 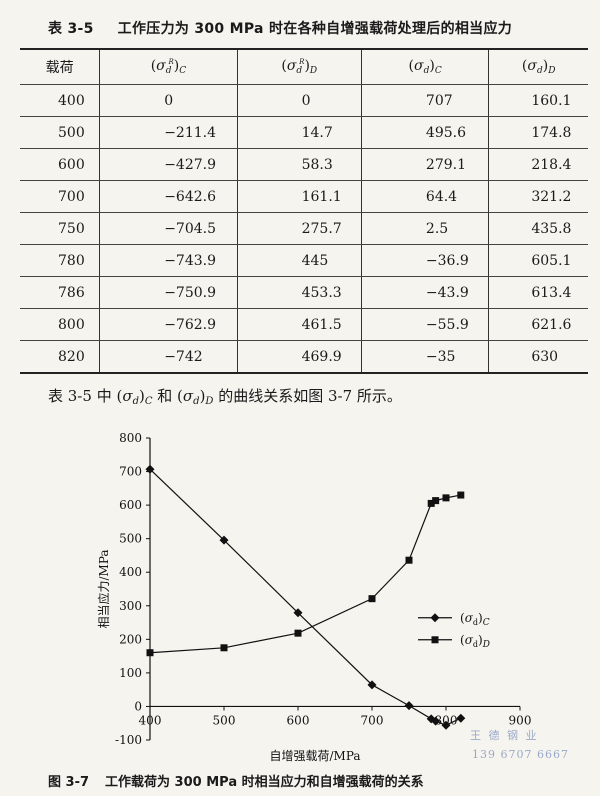 I want to click on x-tick-label: 400, so click(x=150, y=720).